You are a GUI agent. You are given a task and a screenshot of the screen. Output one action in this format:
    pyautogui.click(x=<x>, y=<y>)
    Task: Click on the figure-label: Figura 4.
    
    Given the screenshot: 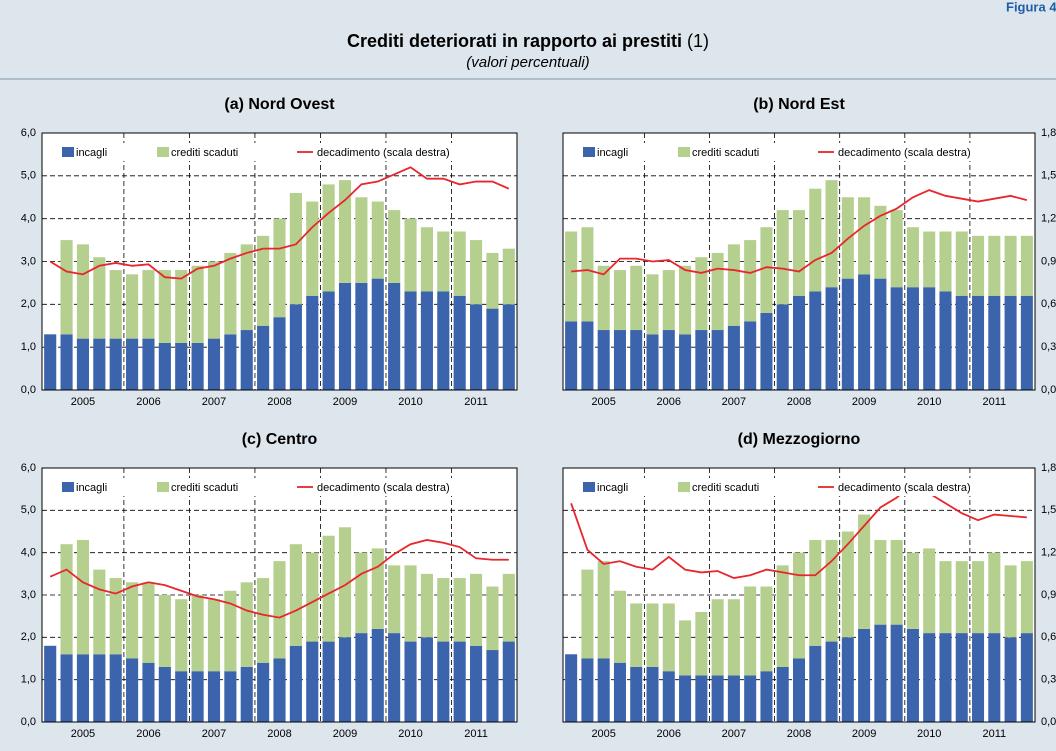 What is the action you would take?
    pyautogui.click(x=1031, y=7)
    